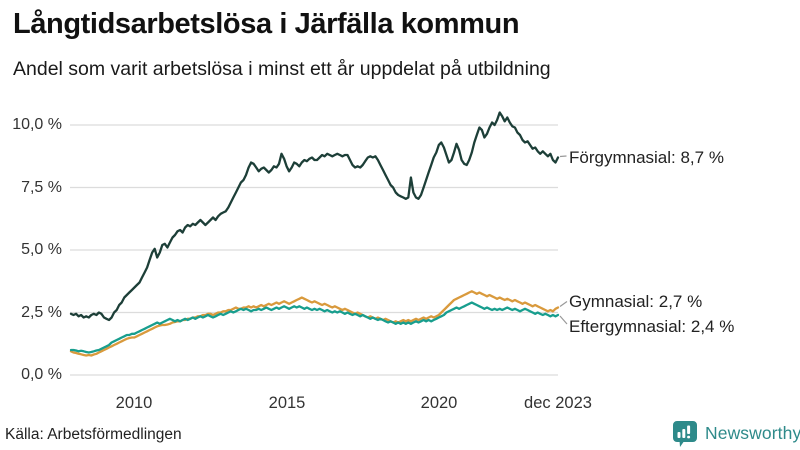 The width and height of the screenshot is (800, 450). I want to click on newsworthy-brand: Newsworthy, so click(736, 433).